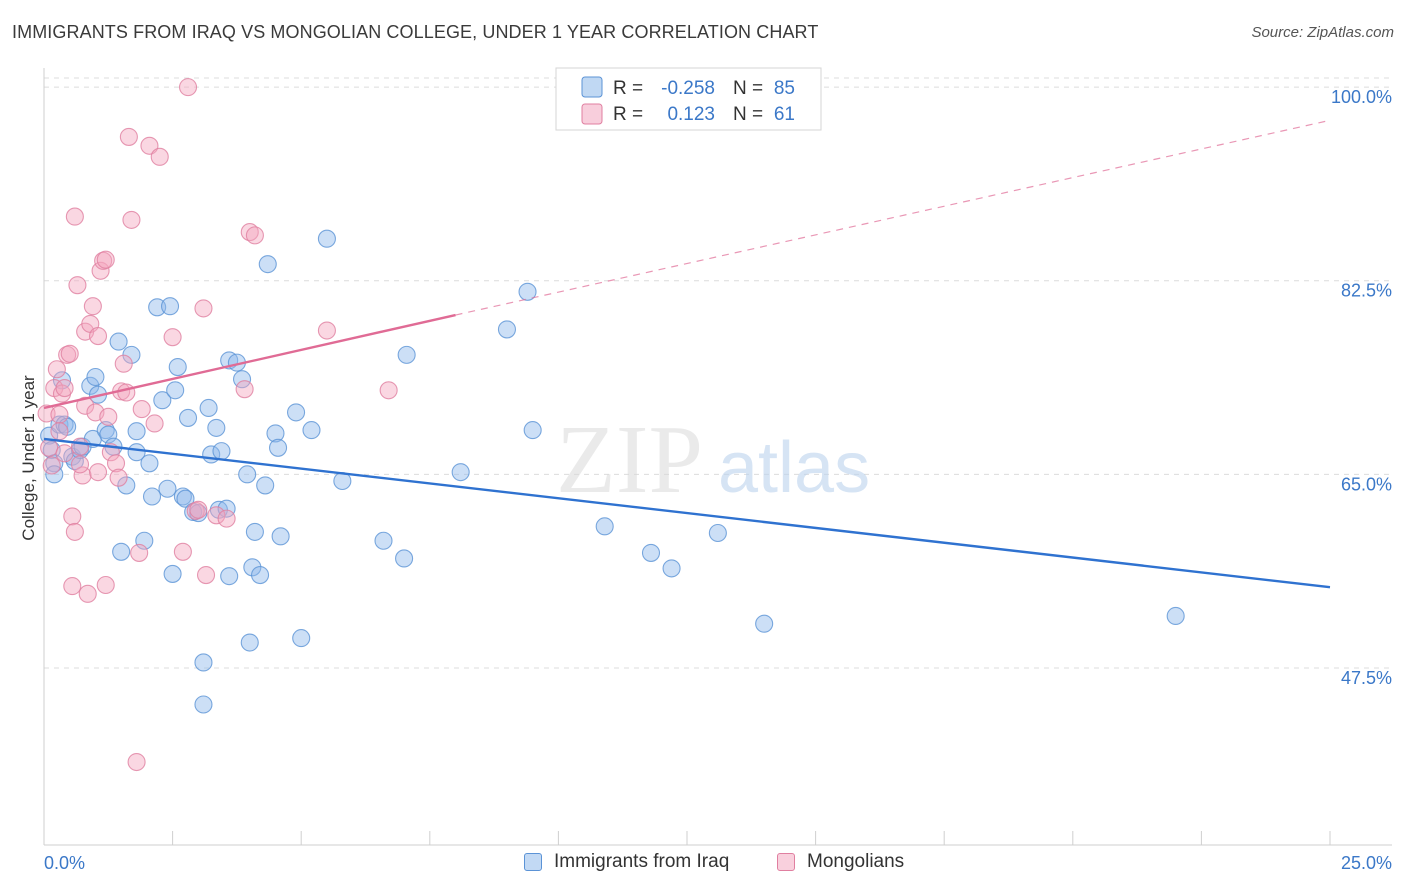 This screenshot has width=1406, height=892. I want to click on watermark-zip: ZIP, so click(629, 460).